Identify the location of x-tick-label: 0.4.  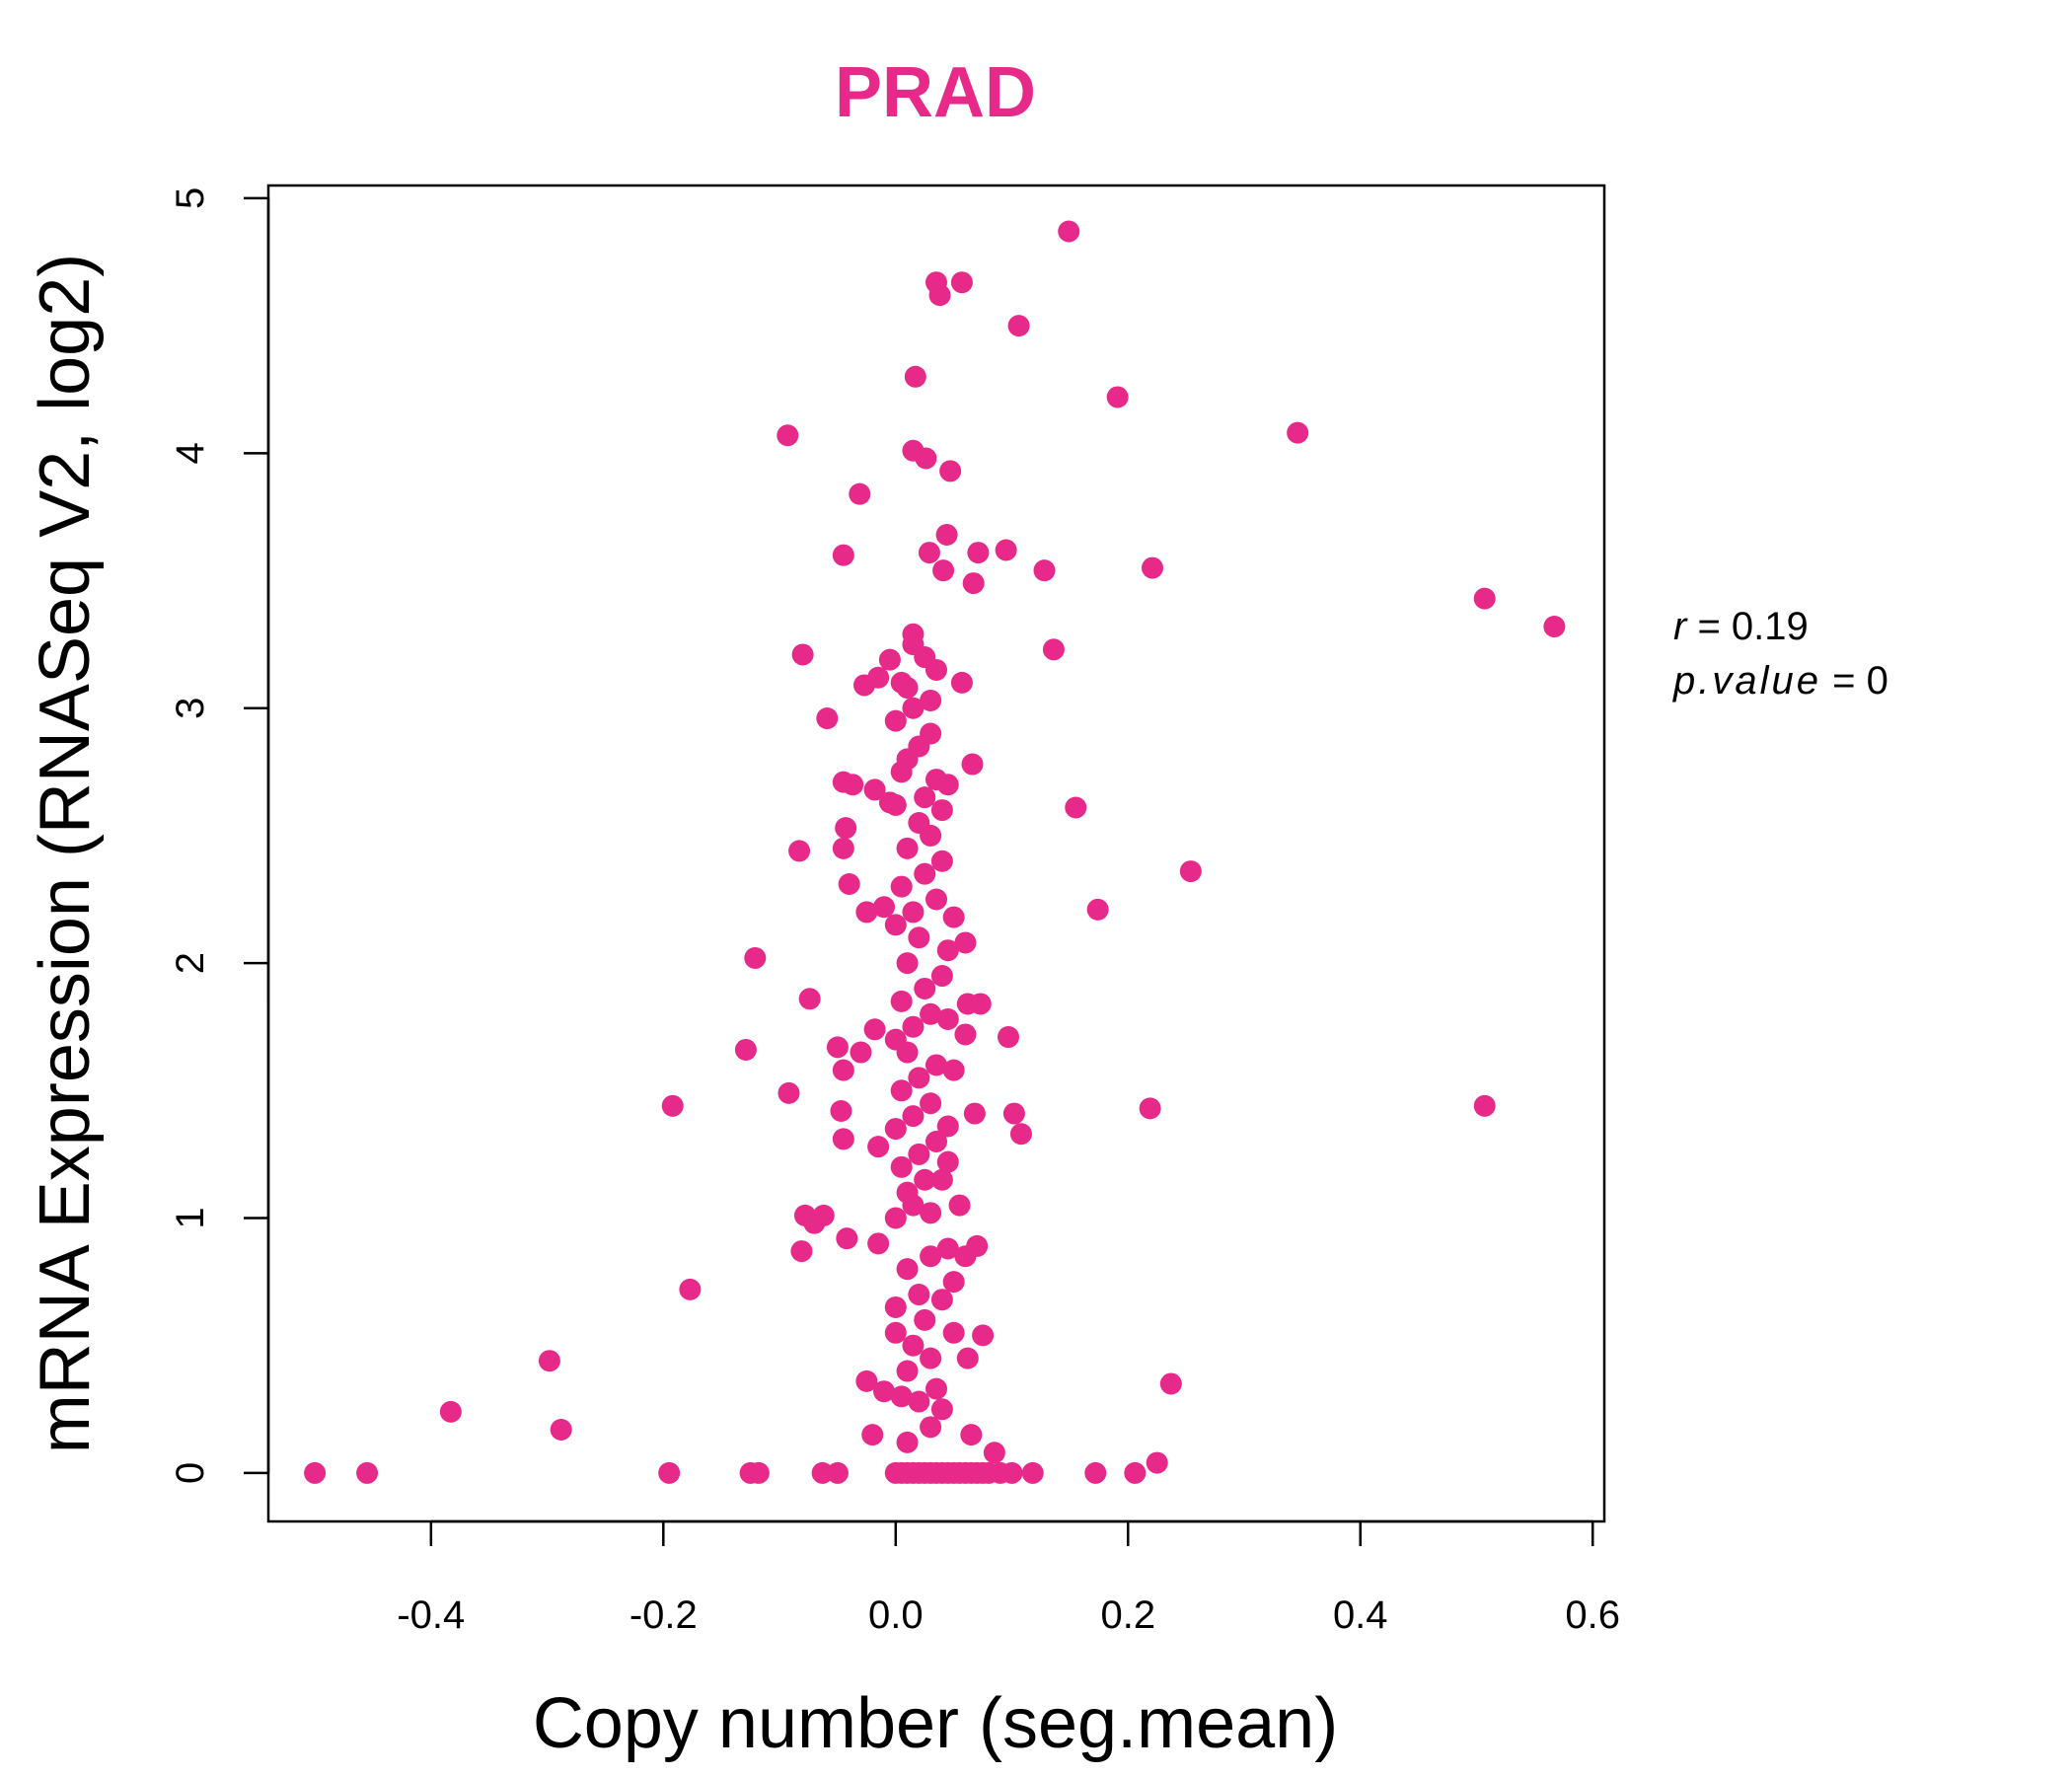
(1360, 1615).